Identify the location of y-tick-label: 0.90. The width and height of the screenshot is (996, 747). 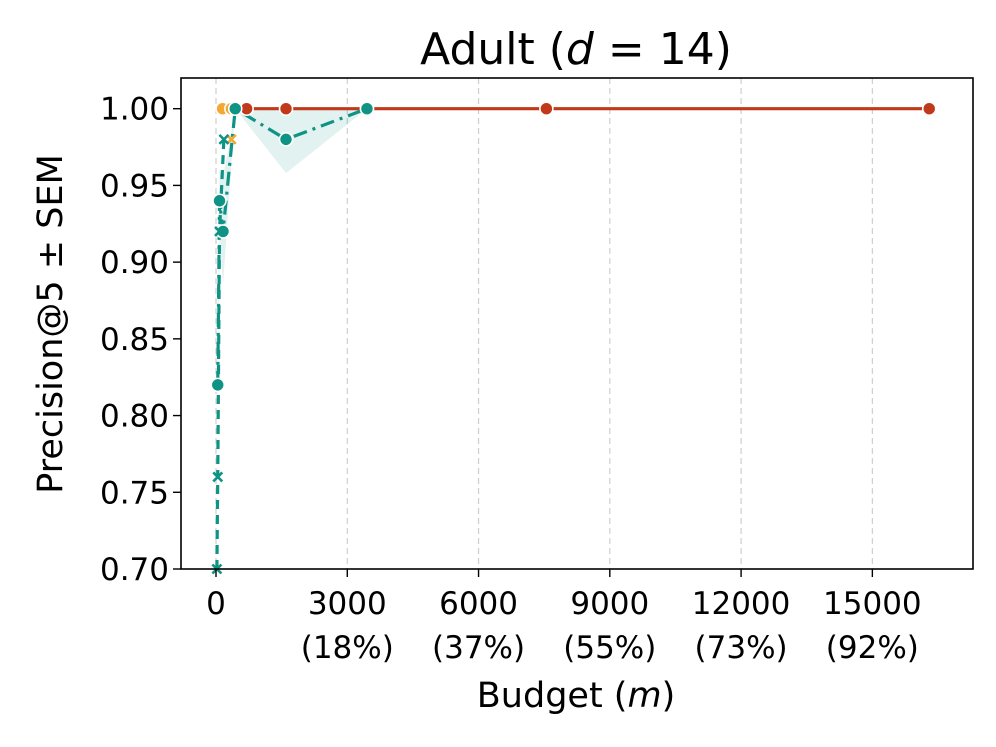
(134, 263).